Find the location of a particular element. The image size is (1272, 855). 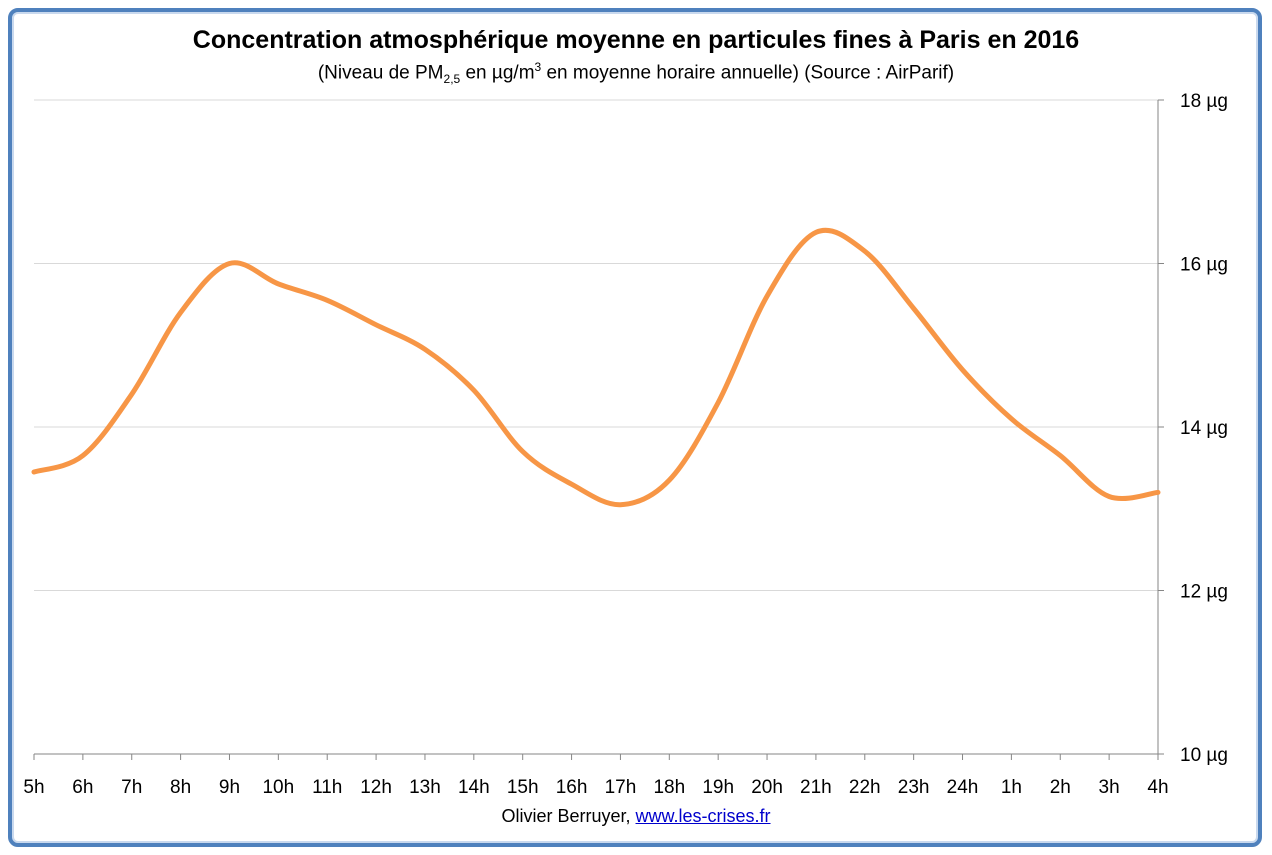

x-tick-label: 8h is located at coordinates (180, 787).